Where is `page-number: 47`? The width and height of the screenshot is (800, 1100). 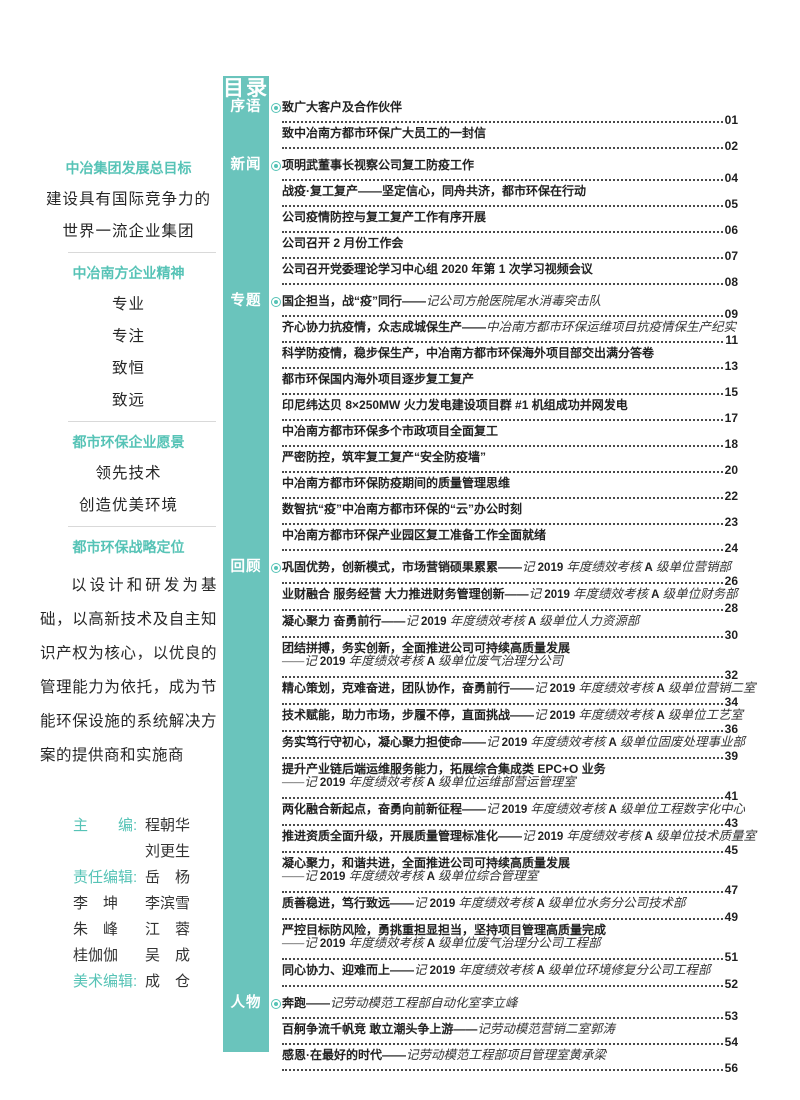
page-number: 47 is located at coordinates (731, 890).